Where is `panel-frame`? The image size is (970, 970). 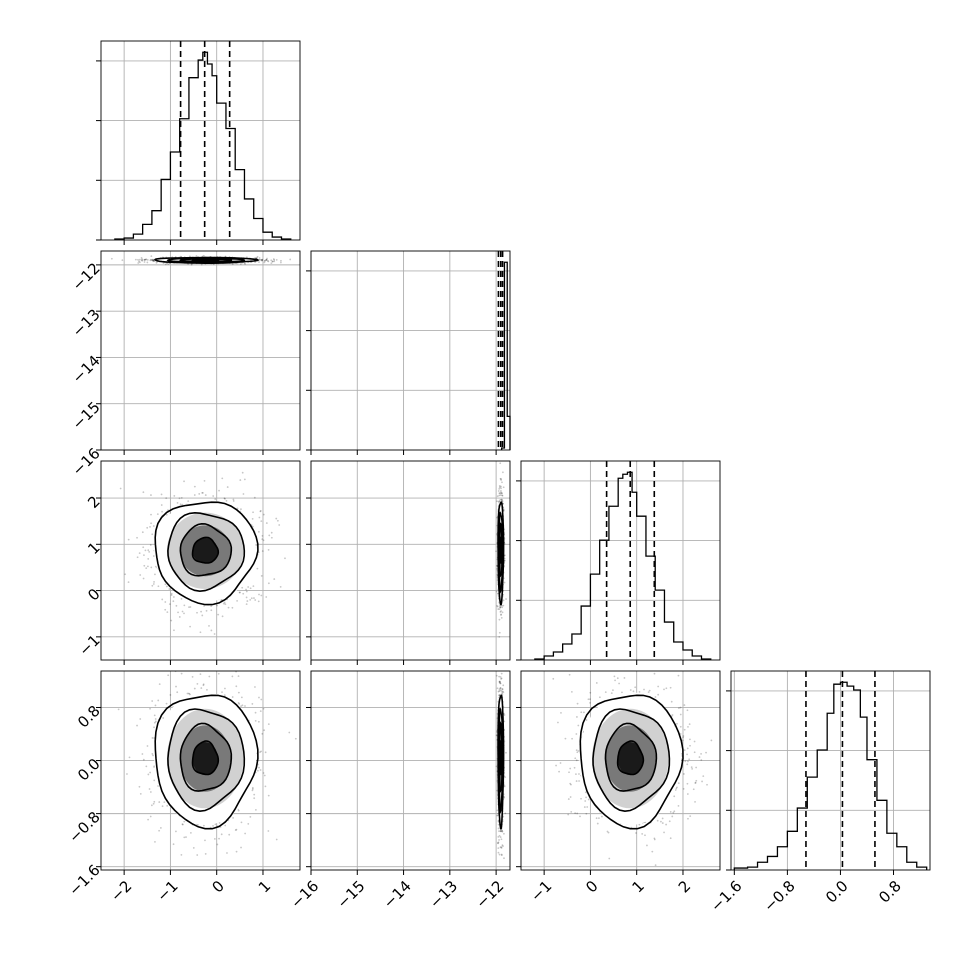 panel-frame is located at coordinates (200, 560).